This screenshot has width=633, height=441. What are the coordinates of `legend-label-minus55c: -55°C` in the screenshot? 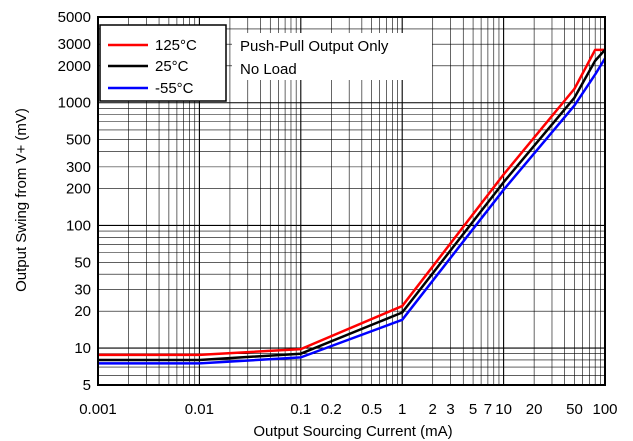 It's located at (174, 88).